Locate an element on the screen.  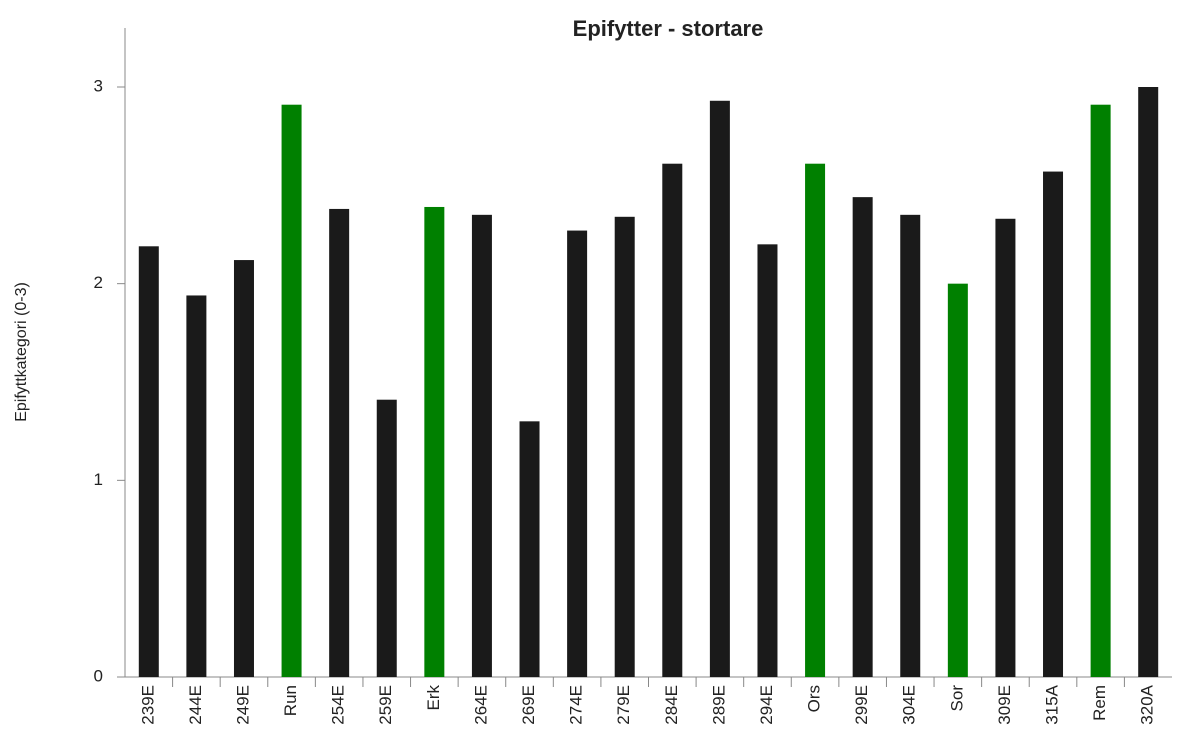
x-tick-label: 274E is located at coordinates (576, 705).